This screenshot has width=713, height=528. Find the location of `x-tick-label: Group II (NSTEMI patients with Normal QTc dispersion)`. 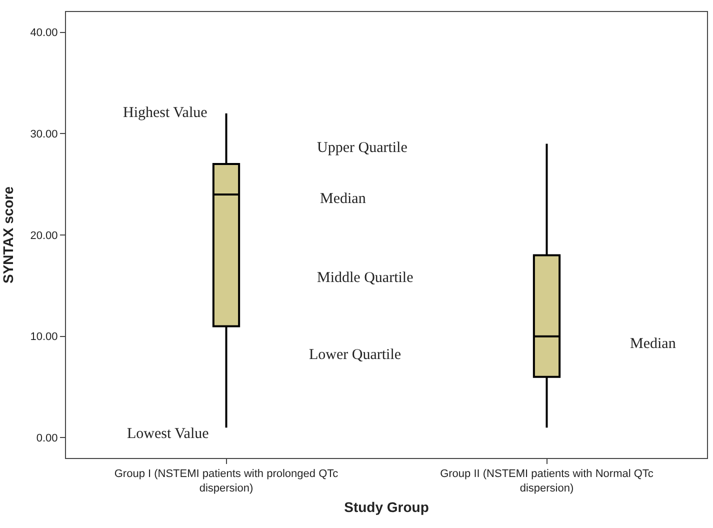

x-tick-label: Group II (NSTEMI patients with Normal QTc dispersion) is located at coordinates (547, 481).